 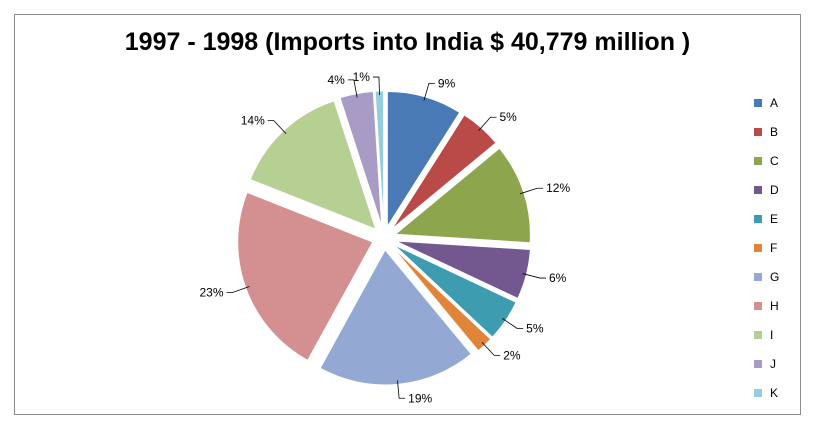 I want to click on legend-label-a: A, so click(x=774, y=102).